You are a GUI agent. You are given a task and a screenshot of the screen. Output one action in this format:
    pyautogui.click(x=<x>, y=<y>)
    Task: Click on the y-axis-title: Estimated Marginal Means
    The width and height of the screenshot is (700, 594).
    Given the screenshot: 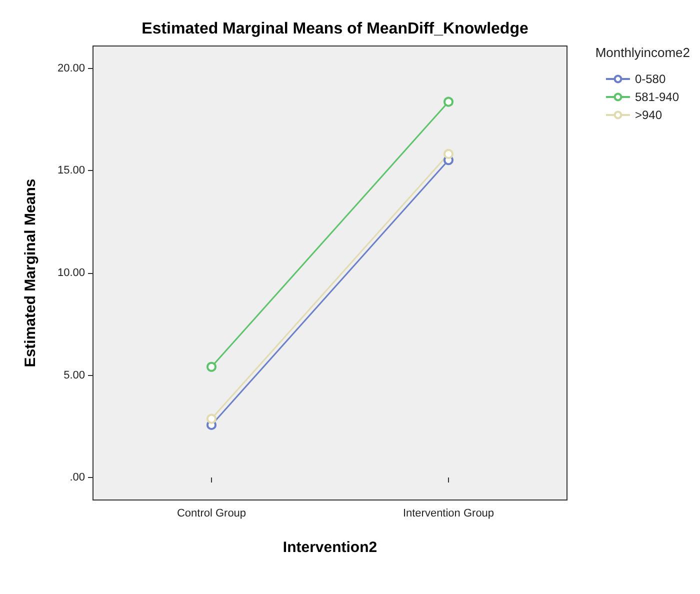 What is the action you would take?
    pyautogui.click(x=30, y=273)
    